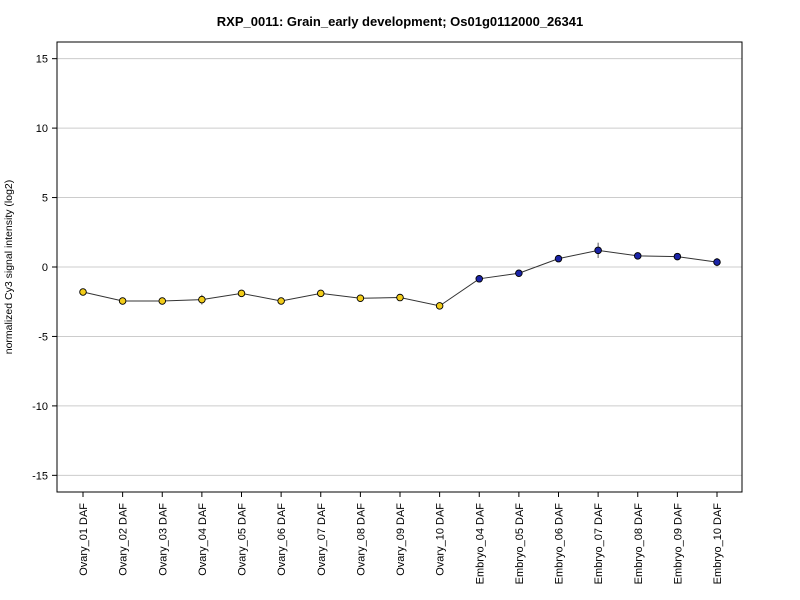 The width and height of the screenshot is (800, 600). What do you see at coordinates (163, 539) in the screenshot?
I see `x-tick-label: Ovary_03 DAF` at bounding box center [163, 539].